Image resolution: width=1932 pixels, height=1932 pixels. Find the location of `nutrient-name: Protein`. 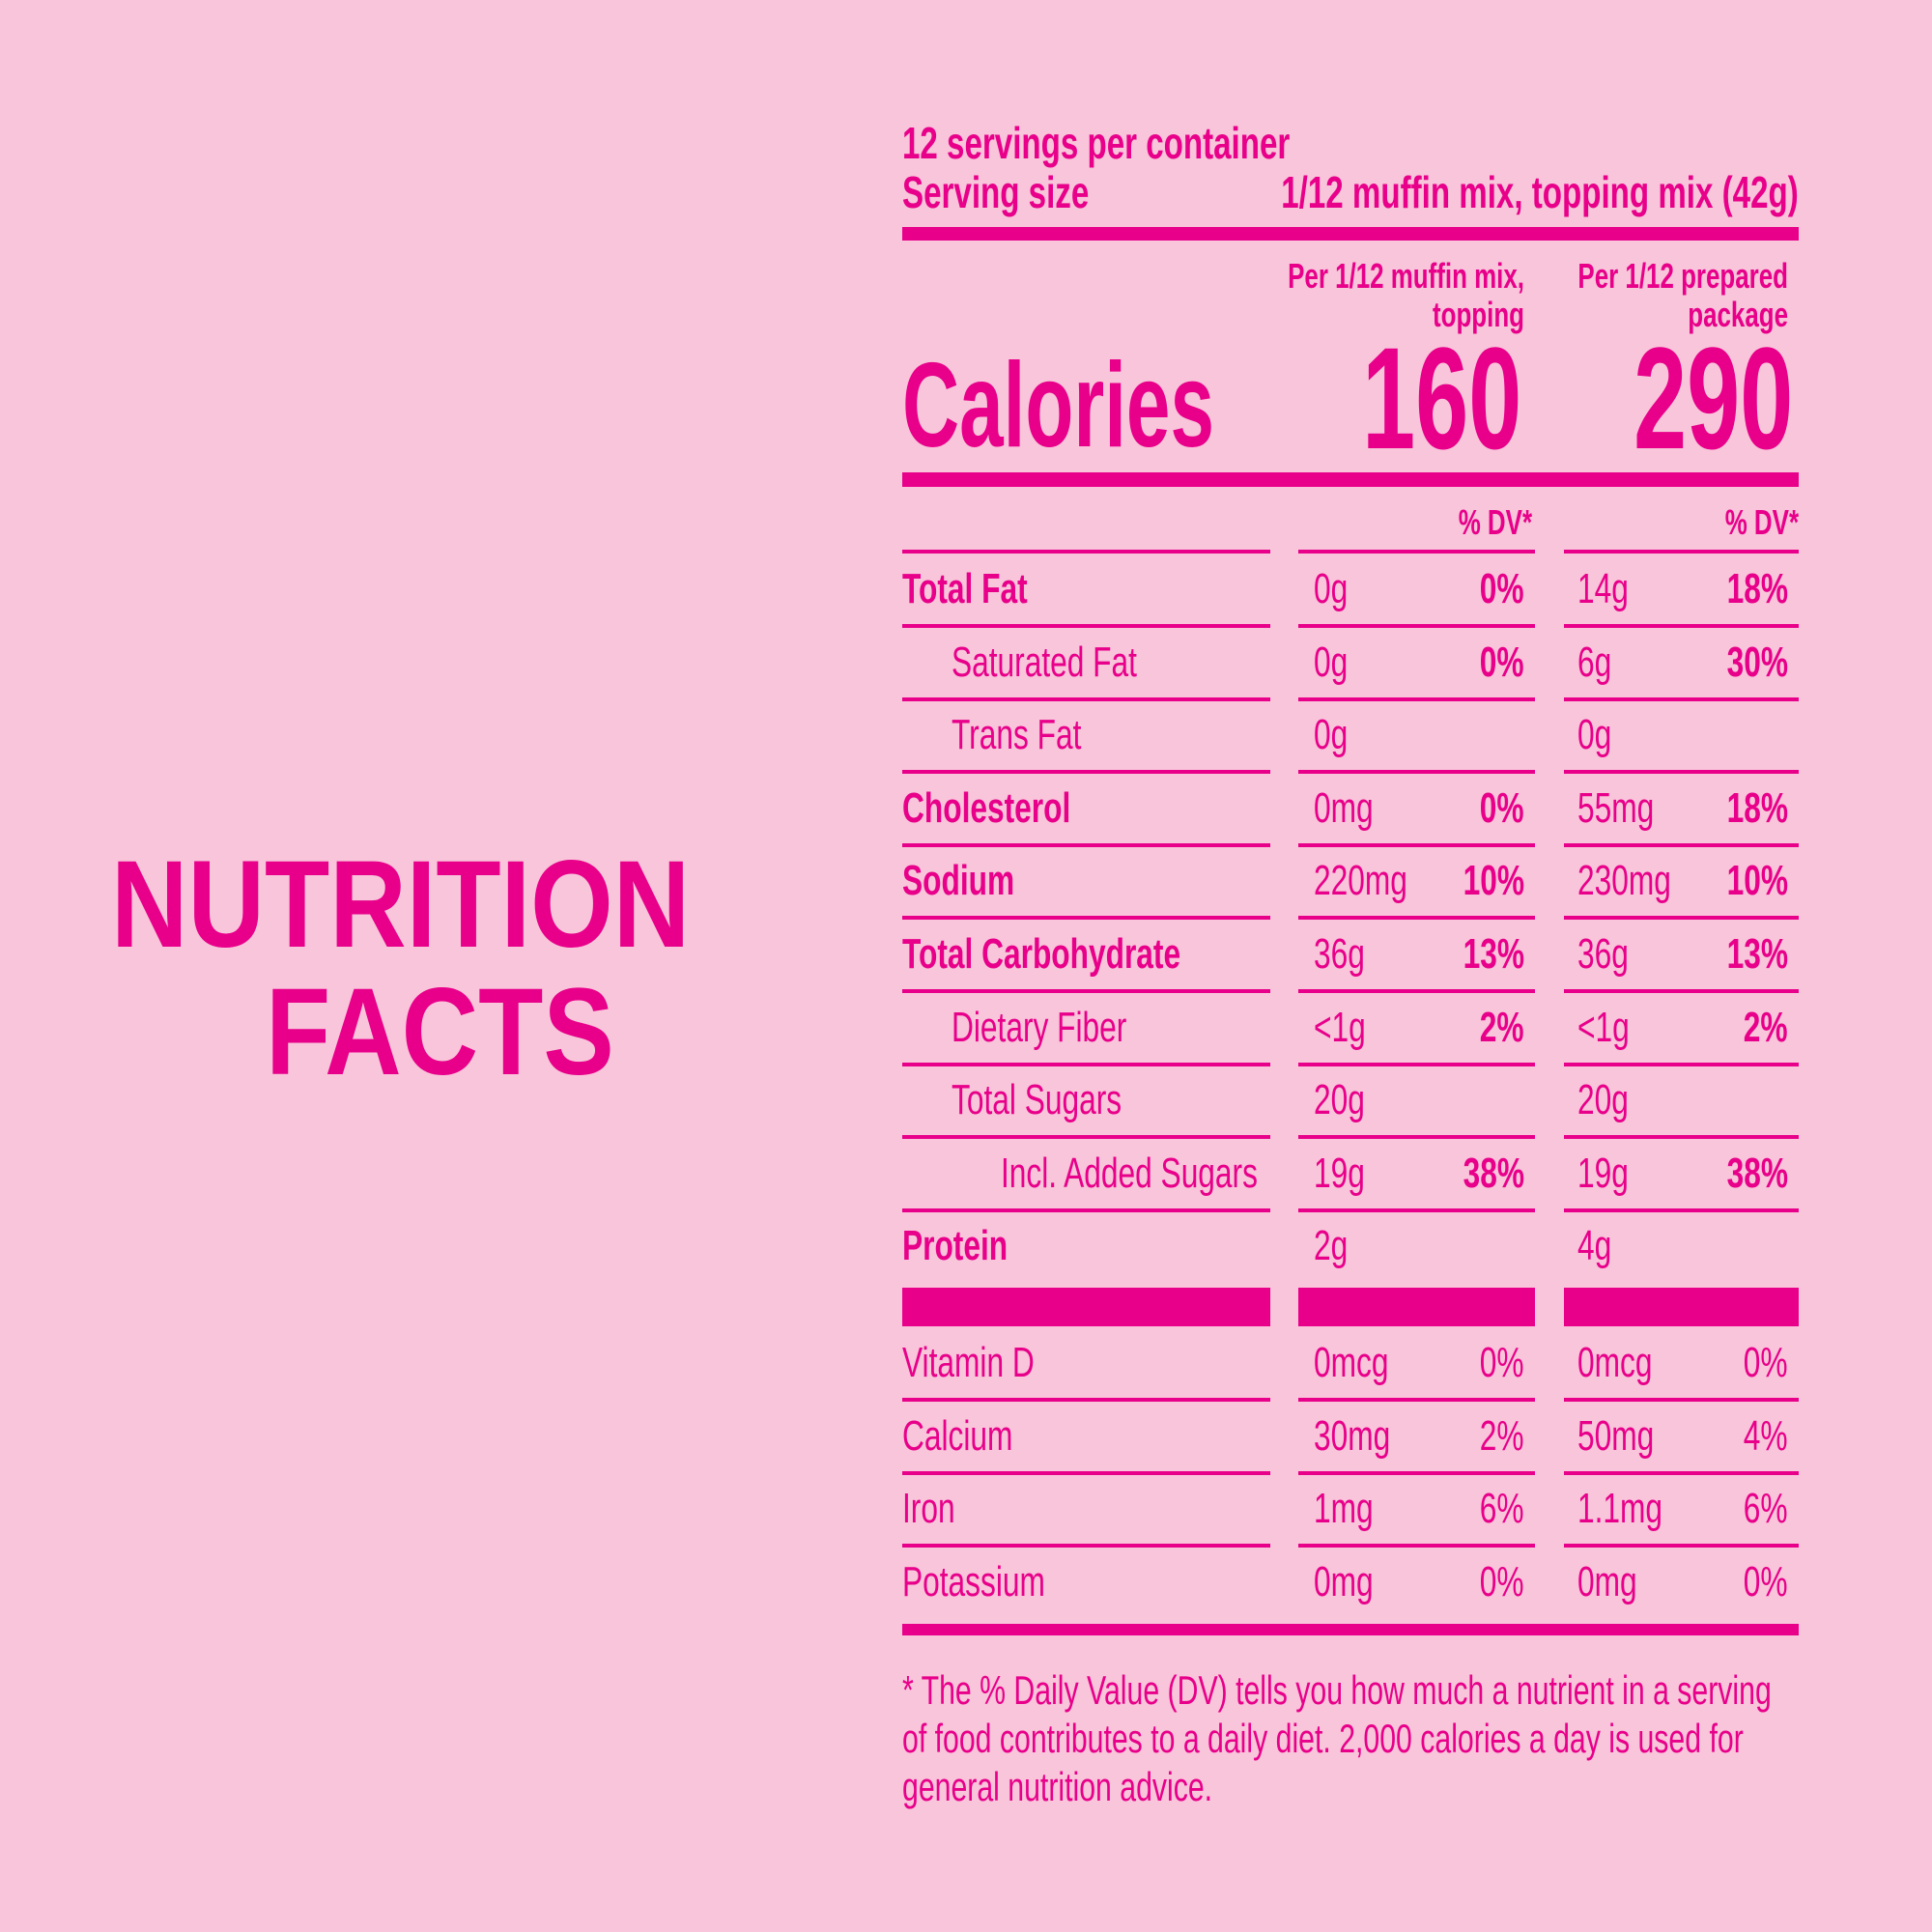

nutrient-name: Protein is located at coordinates (955, 1246).